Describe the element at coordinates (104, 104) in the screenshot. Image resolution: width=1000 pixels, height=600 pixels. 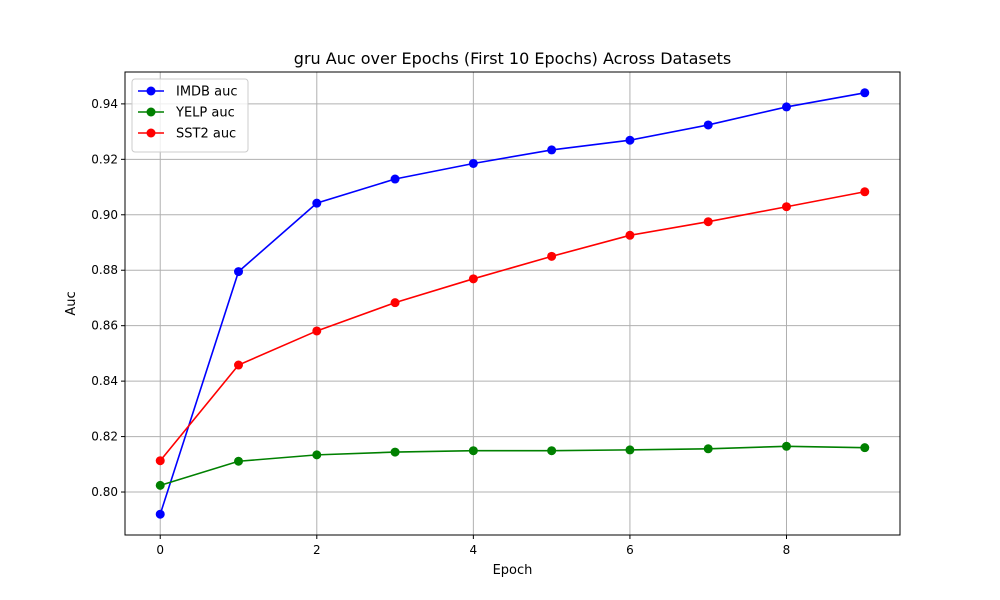
I see `y-tick-label: 0.94` at that location.